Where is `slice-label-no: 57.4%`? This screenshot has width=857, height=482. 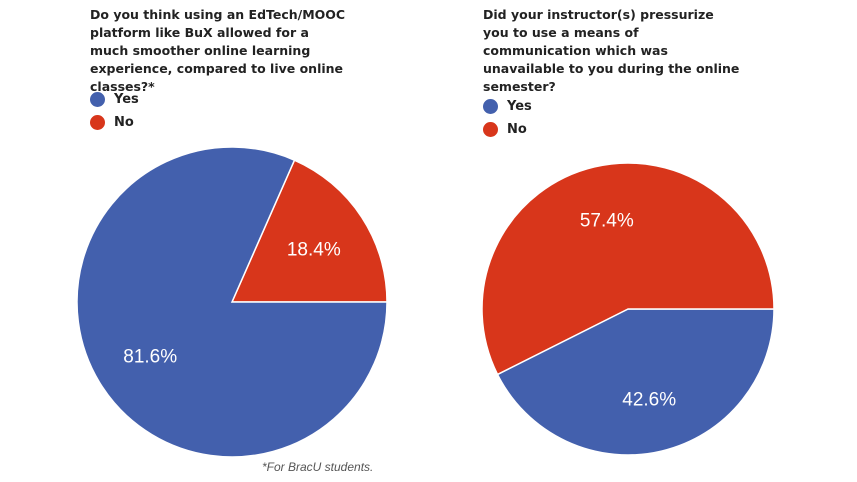
slice-label-no: 57.4% is located at coordinates (607, 220).